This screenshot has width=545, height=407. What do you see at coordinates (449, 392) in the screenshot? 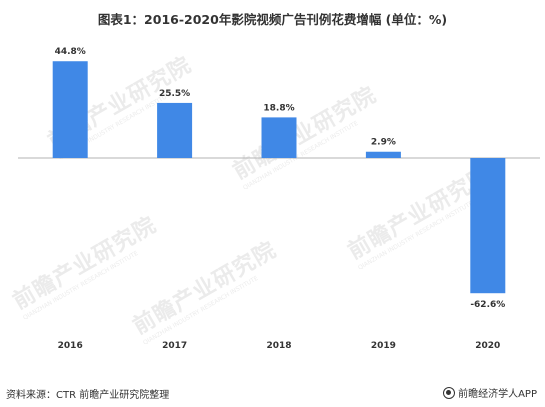
I see `brand-logo-icon` at bounding box center [449, 392].